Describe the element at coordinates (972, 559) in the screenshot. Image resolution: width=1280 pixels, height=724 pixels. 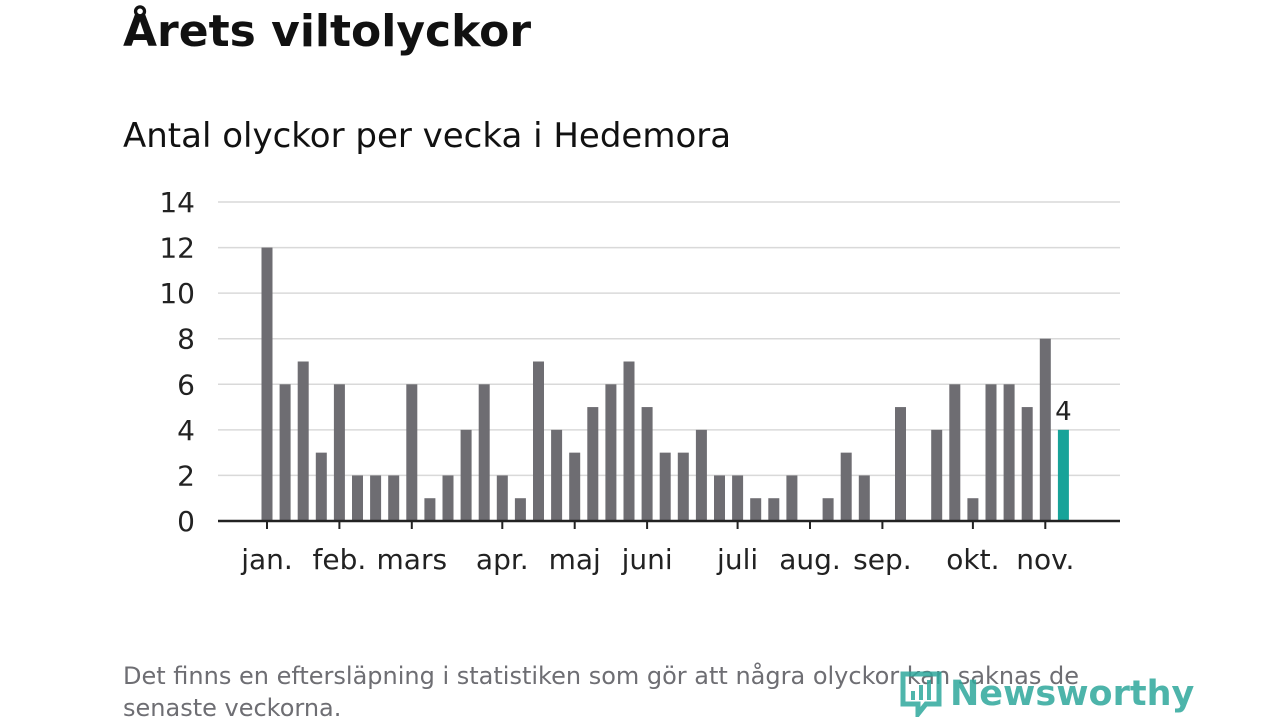
I see `x-tick-label: okt.` at that location.